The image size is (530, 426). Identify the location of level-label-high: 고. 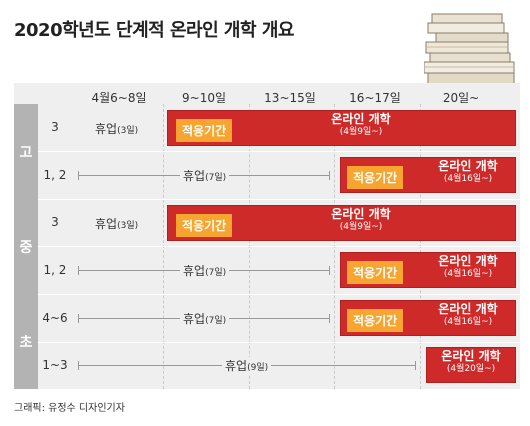
(26, 151).